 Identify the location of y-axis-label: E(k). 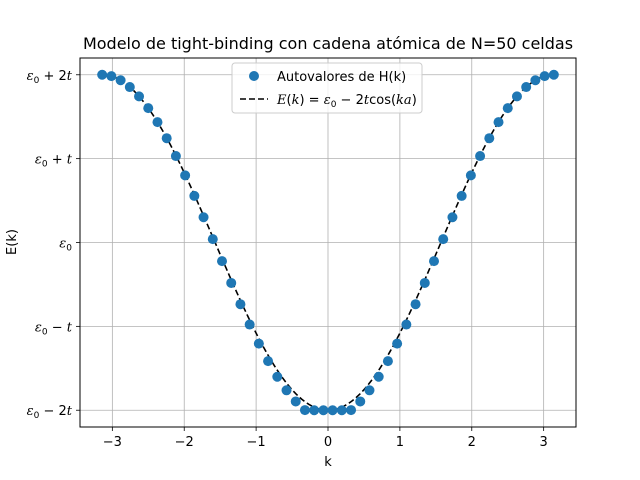
(12, 242).